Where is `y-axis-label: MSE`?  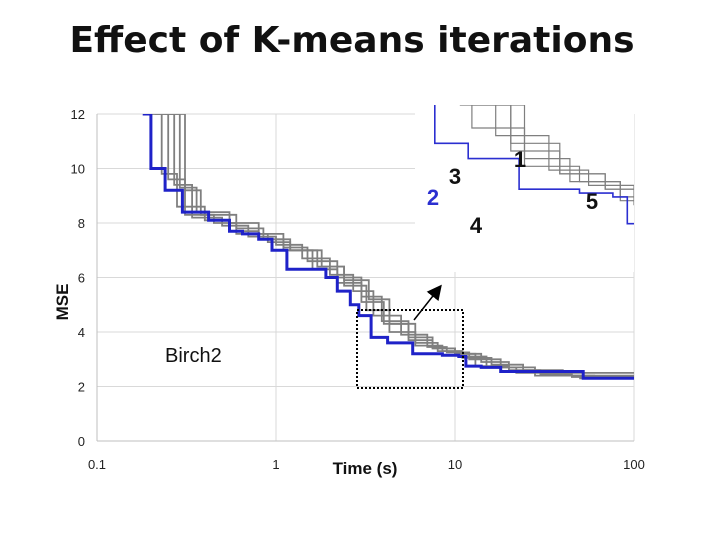 y-axis-label: MSE is located at coordinates (62, 302).